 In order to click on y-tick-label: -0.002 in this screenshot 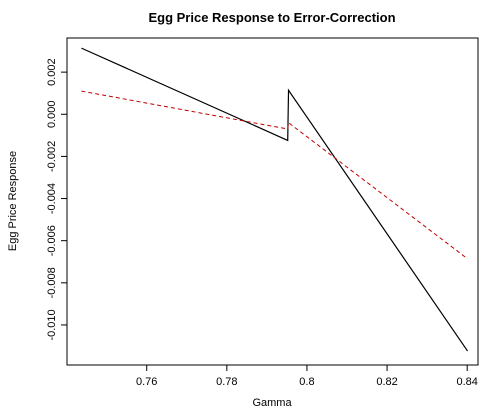, I will do `click(52, 156)`.